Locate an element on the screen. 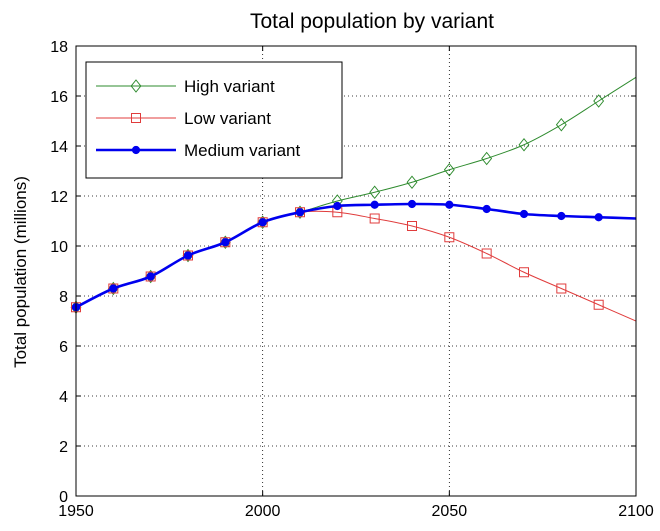 The width and height of the screenshot is (660, 531). x-tick-label: 2100 is located at coordinates (636, 511).